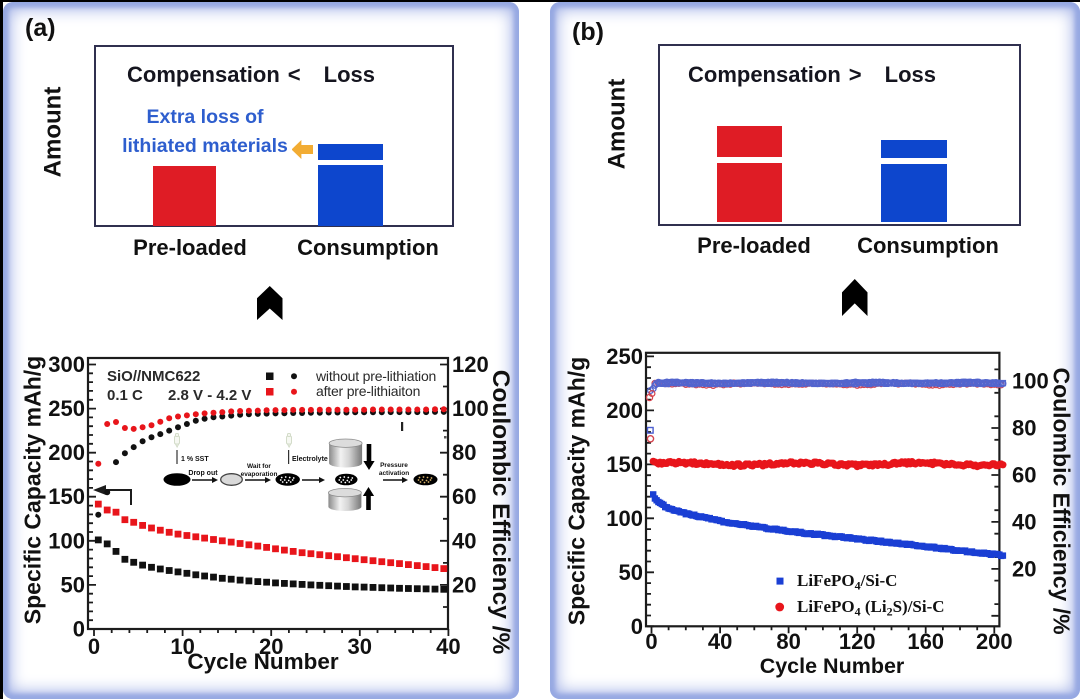 The image size is (1080, 699). What do you see at coordinates (195, 459) in the screenshot?
I see `svg-text: 1 % SST` at bounding box center [195, 459].